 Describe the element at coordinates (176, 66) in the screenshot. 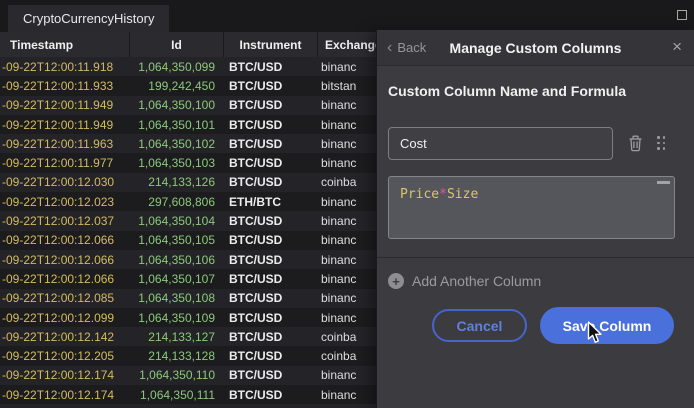

I see `cell-id: 1,064,350,099` at that location.